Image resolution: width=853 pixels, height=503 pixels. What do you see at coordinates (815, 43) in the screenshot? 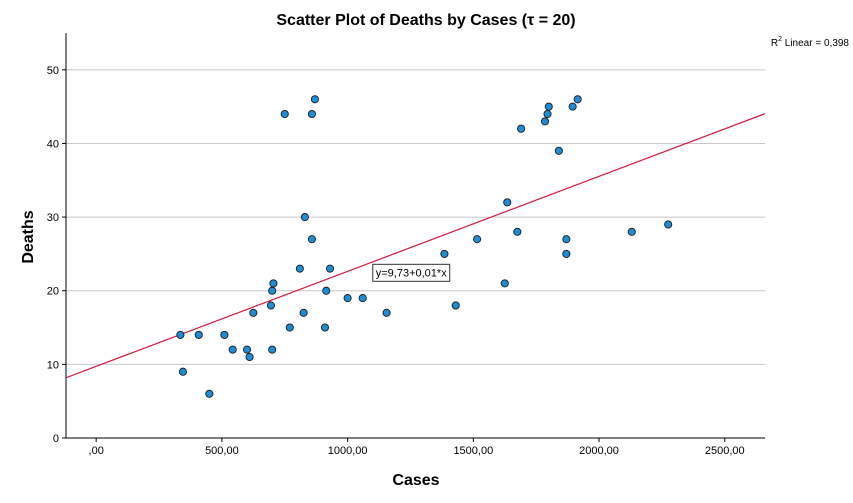
I see `r2-suffix: Linear = 0,398` at bounding box center [815, 43].